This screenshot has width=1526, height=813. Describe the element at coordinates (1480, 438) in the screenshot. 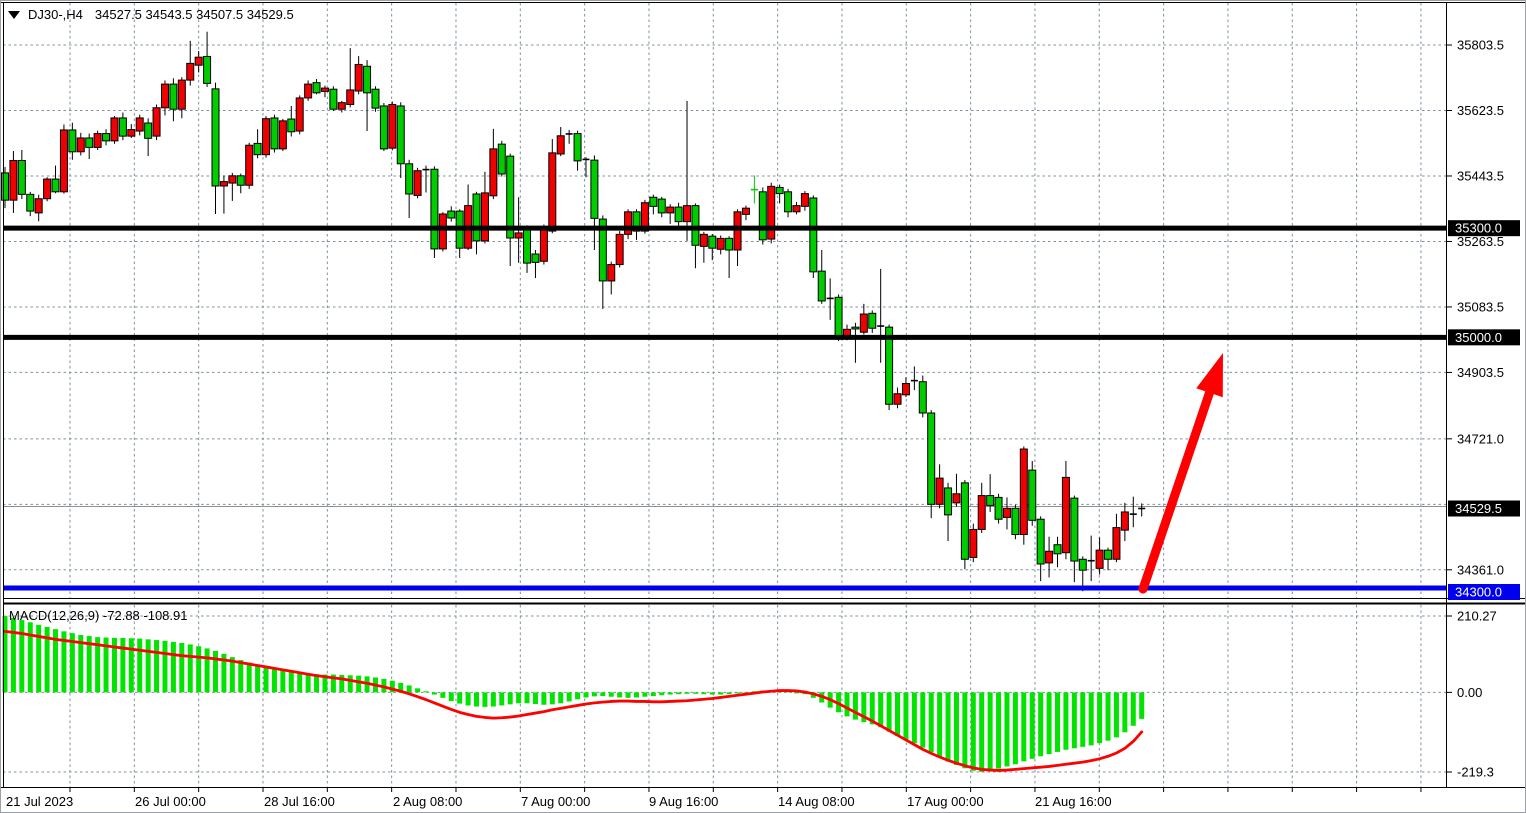

I see `price-axis-label: 34721.0` at that location.